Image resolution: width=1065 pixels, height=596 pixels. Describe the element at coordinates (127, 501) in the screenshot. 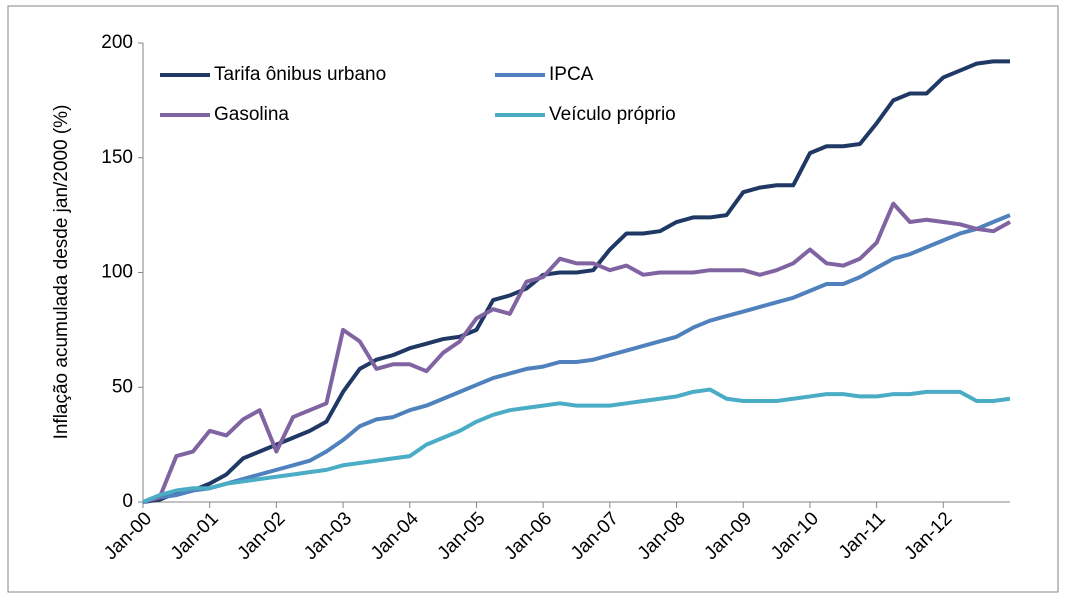

I see `y-tick-label: 0` at that location.